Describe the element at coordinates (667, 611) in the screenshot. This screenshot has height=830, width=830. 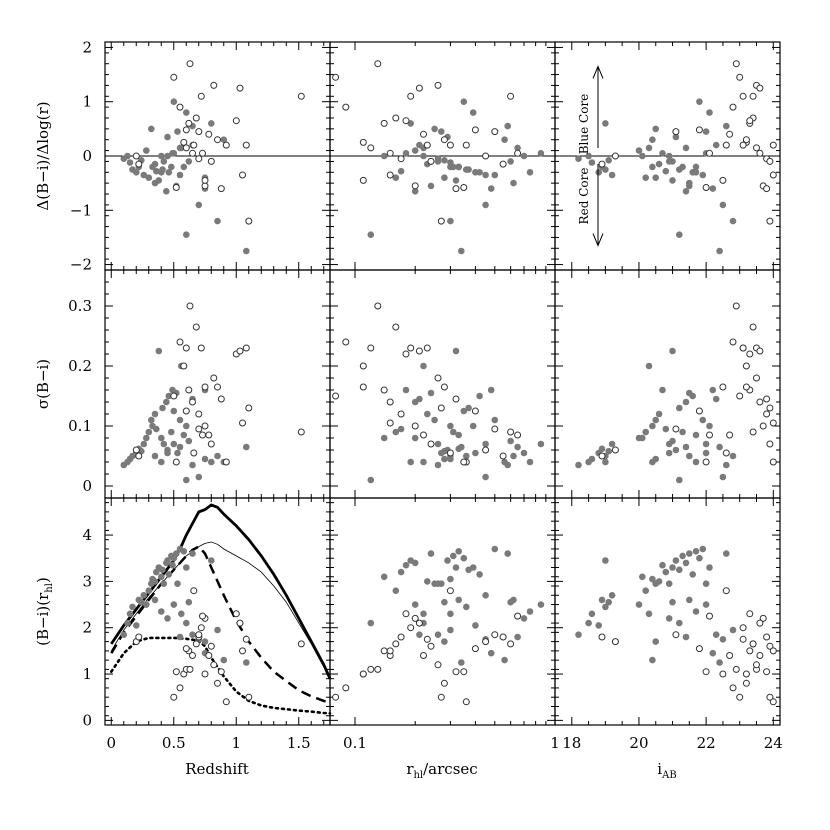
I see `panel-r2-c2` at that location.